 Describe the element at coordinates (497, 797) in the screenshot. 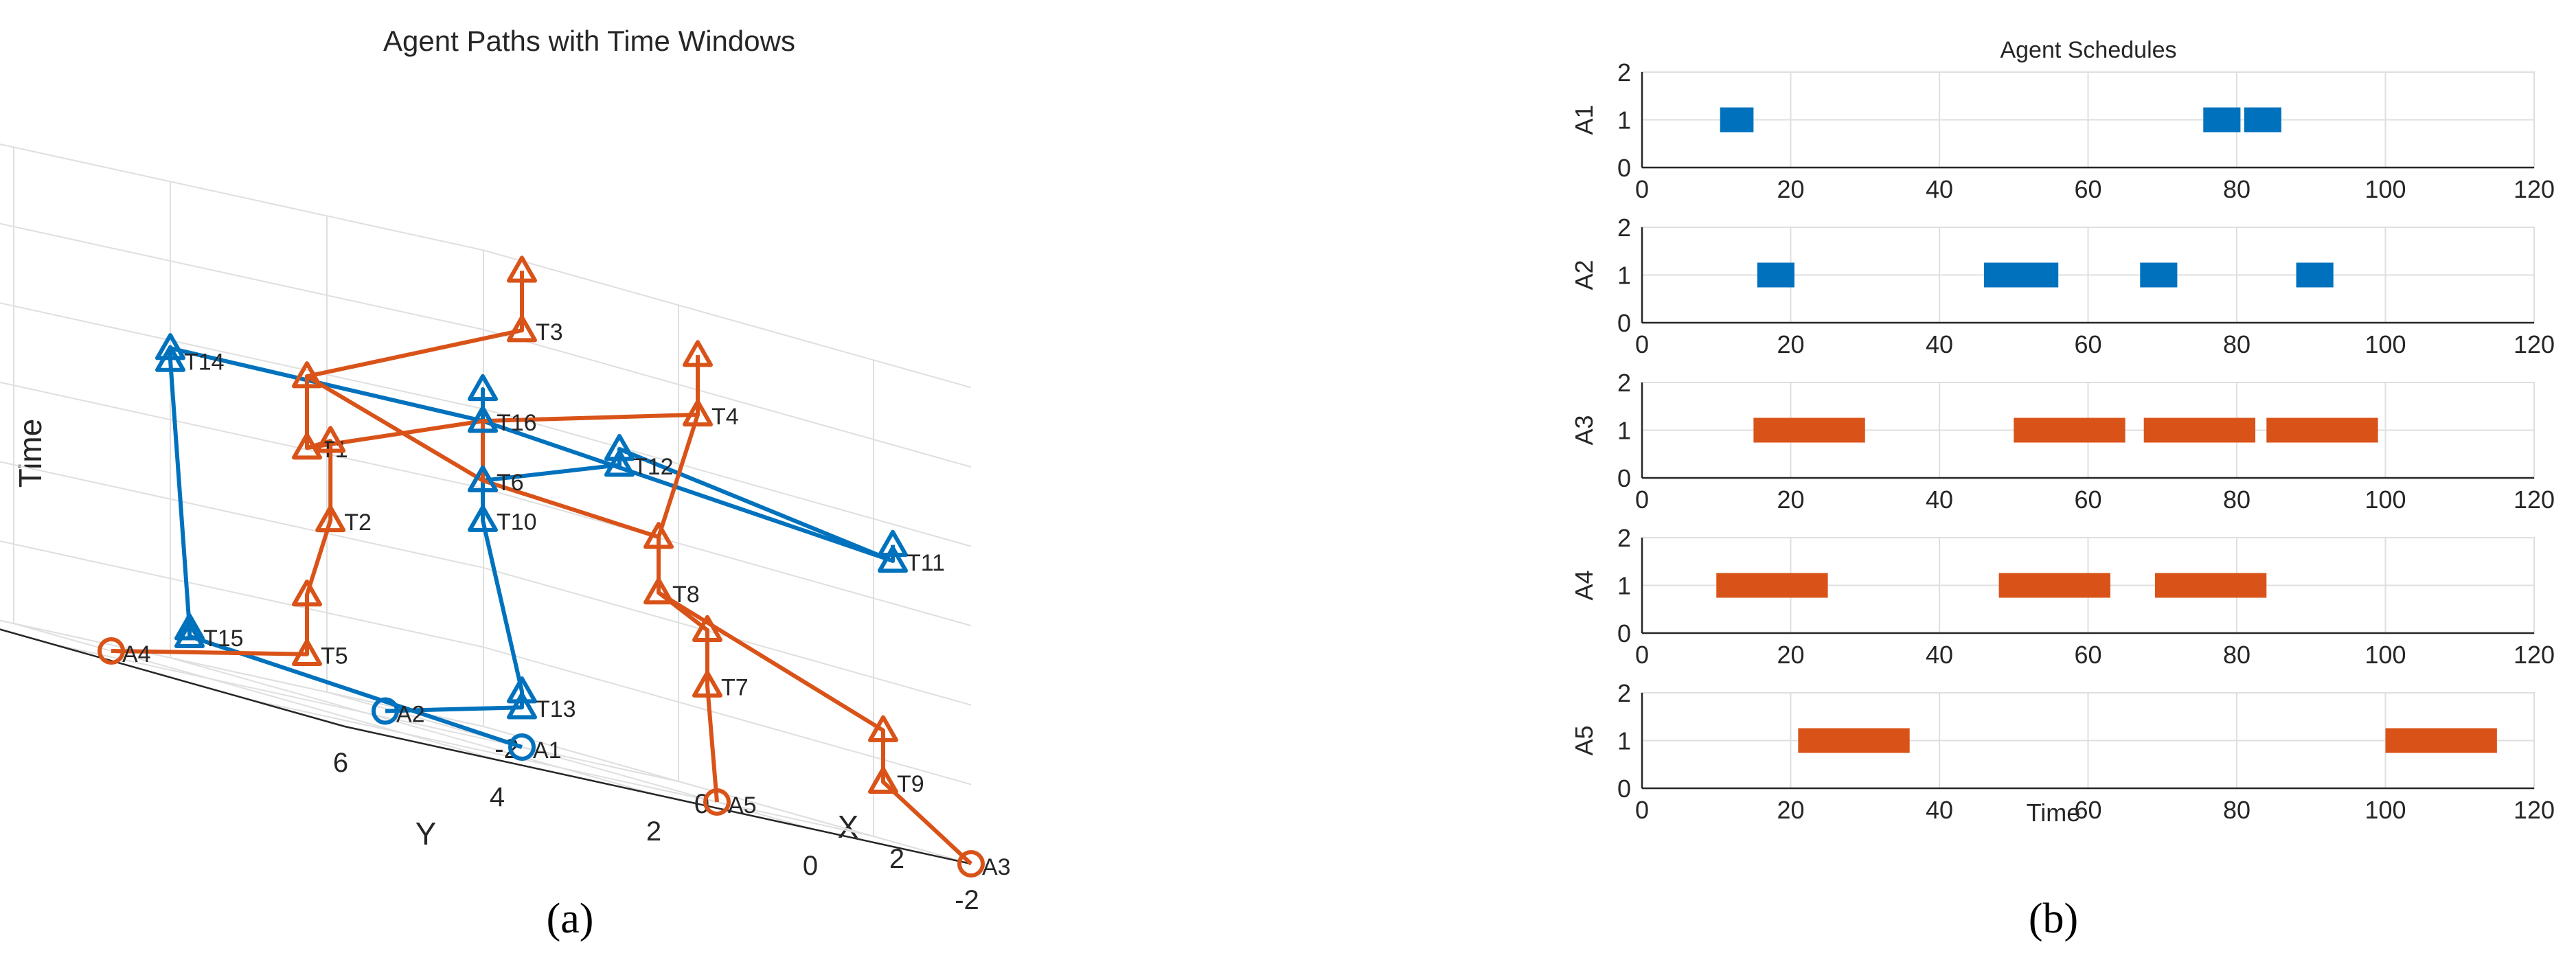

I see `y-tick-label: 4` at that location.